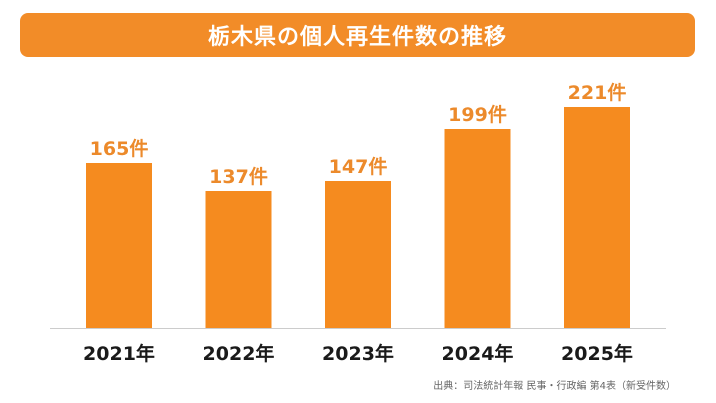 This screenshot has width=716, height=403. I want to click on data-label: 137件, so click(238, 176).